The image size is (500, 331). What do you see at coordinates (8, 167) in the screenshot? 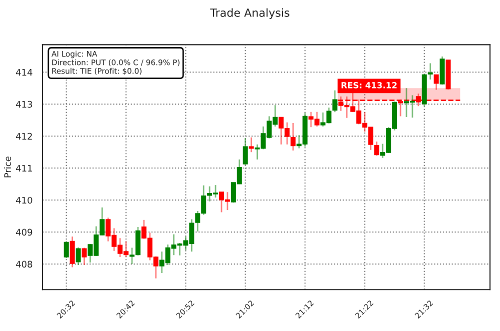
I see `y-axis-title: Price` at bounding box center [8, 167].